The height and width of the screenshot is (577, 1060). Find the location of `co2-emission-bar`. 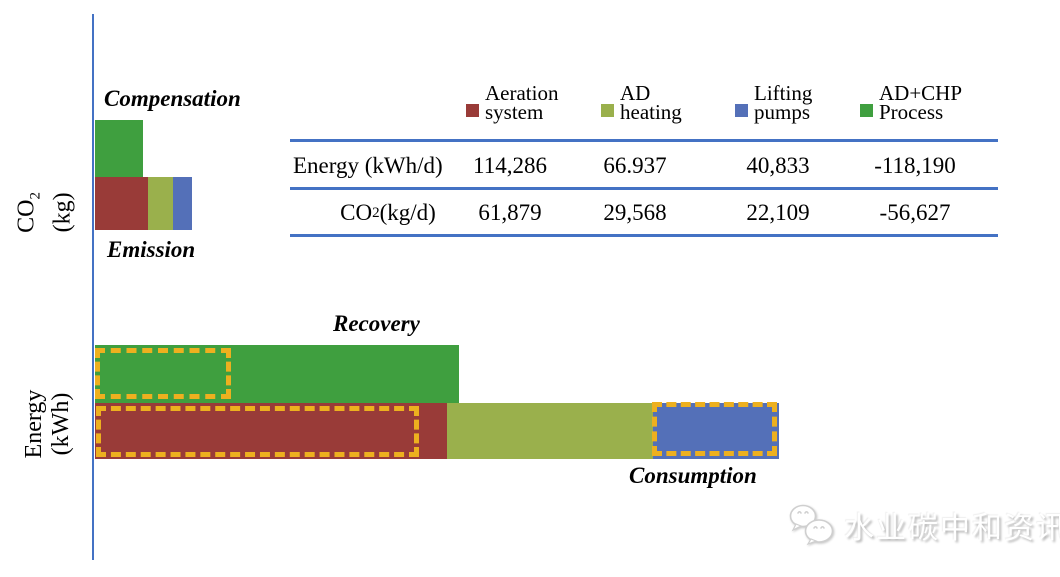

co2-emission-bar is located at coordinates (143, 203).